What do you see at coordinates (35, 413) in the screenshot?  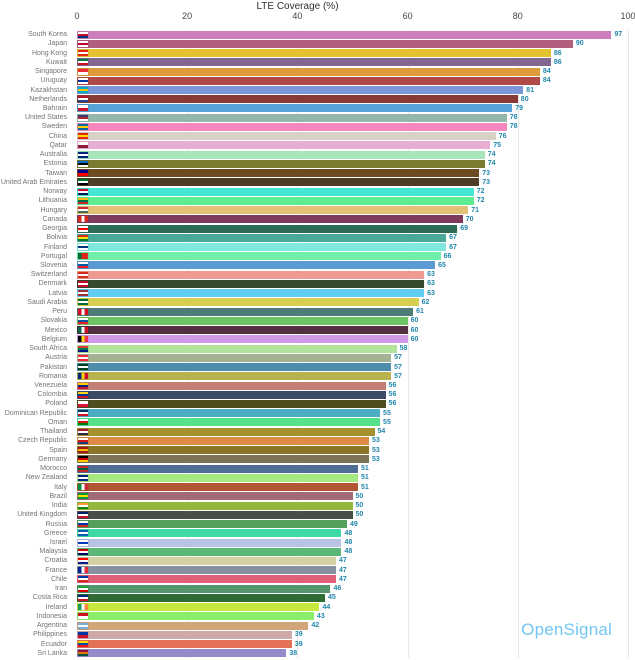 I see `country-label: Dominican Republic` at bounding box center [35, 413].